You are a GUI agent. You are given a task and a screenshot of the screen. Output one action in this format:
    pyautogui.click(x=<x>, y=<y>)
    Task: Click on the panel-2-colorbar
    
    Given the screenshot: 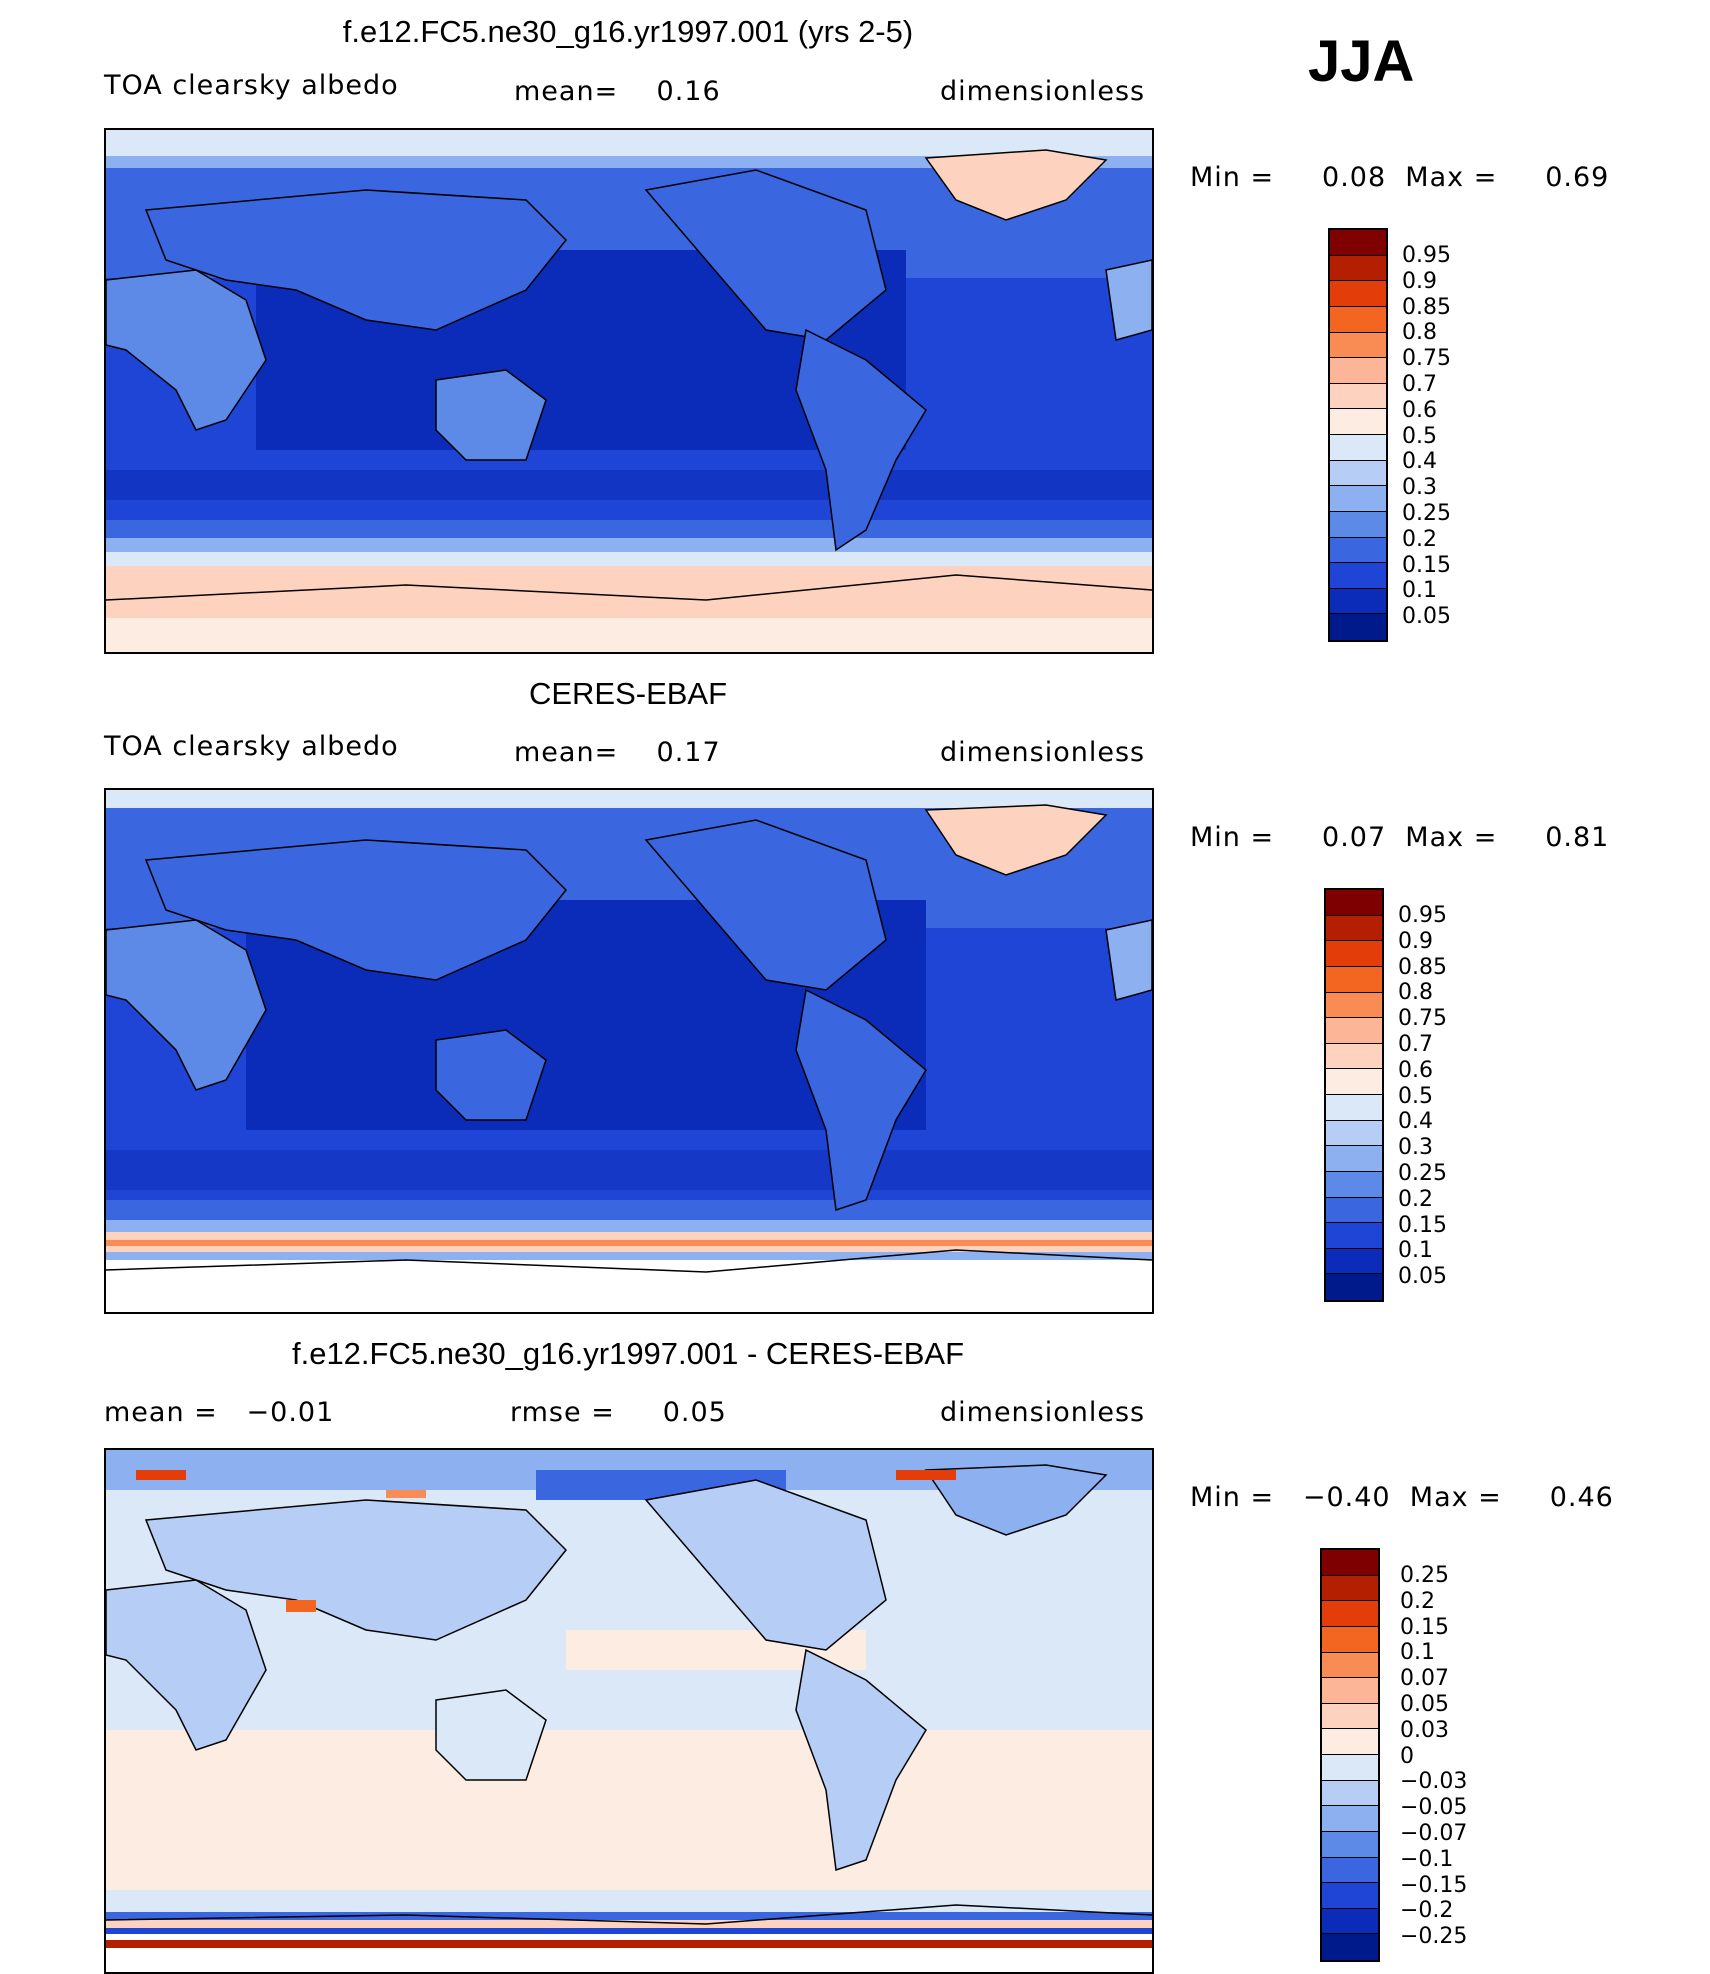 What is the action you would take?
    pyautogui.click(x=1354, y=1095)
    